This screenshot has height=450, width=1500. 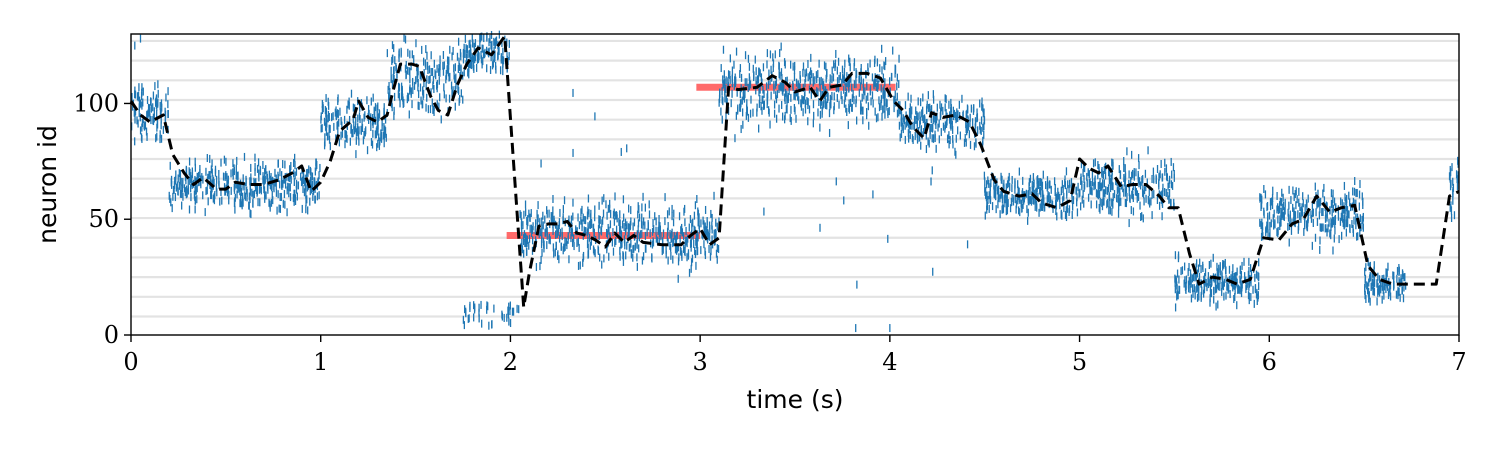 I want to click on target-bars, so click(x=701, y=161).